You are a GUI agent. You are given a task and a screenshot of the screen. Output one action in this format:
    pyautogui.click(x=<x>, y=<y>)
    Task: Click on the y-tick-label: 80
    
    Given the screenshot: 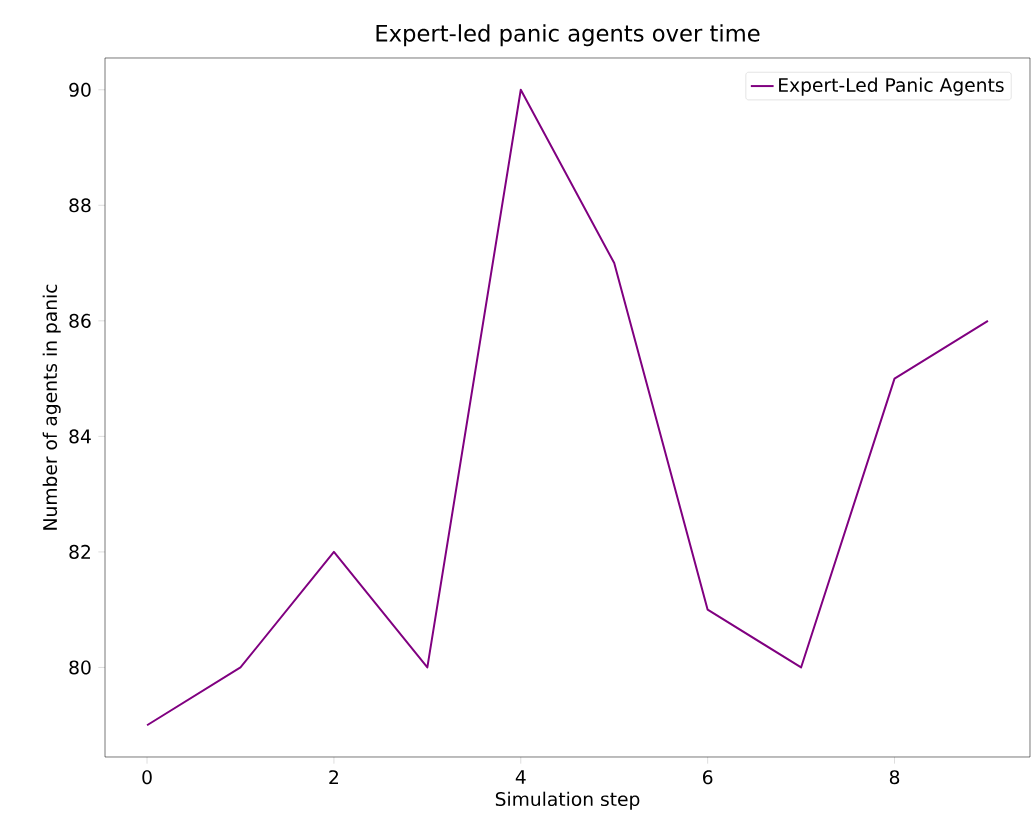 What is the action you would take?
    pyautogui.click(x=80, y=667)
    